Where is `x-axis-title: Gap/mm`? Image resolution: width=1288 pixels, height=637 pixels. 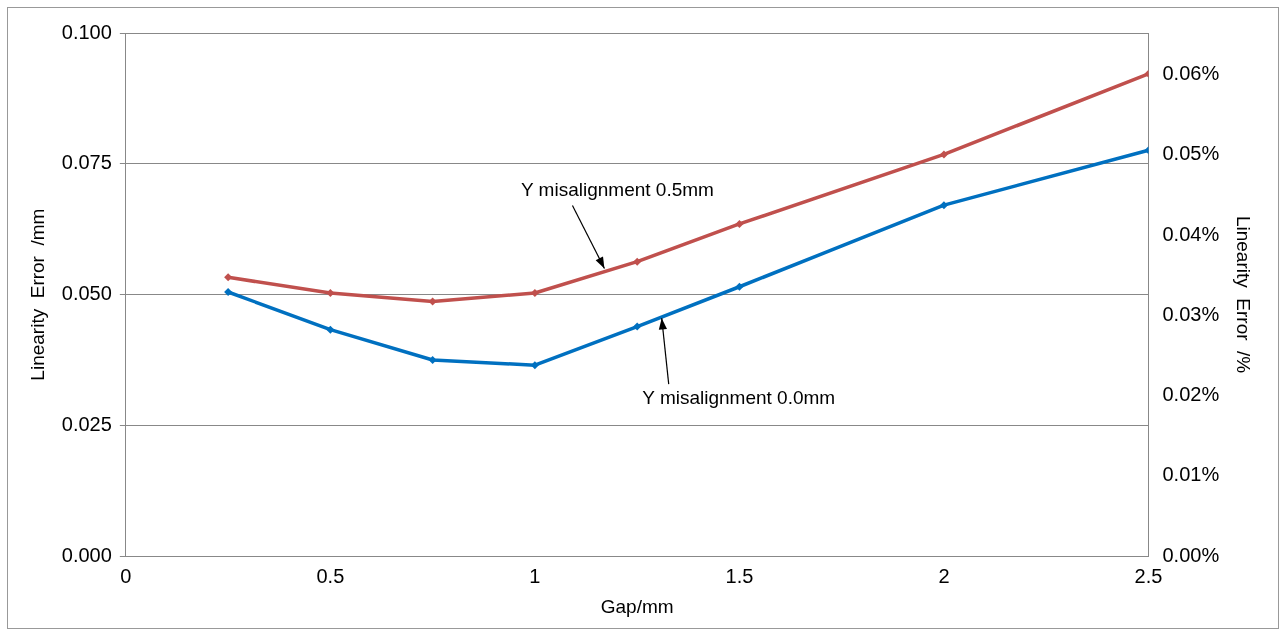
x-axis-title: Gap/mm is located at coordinates (637, 606).